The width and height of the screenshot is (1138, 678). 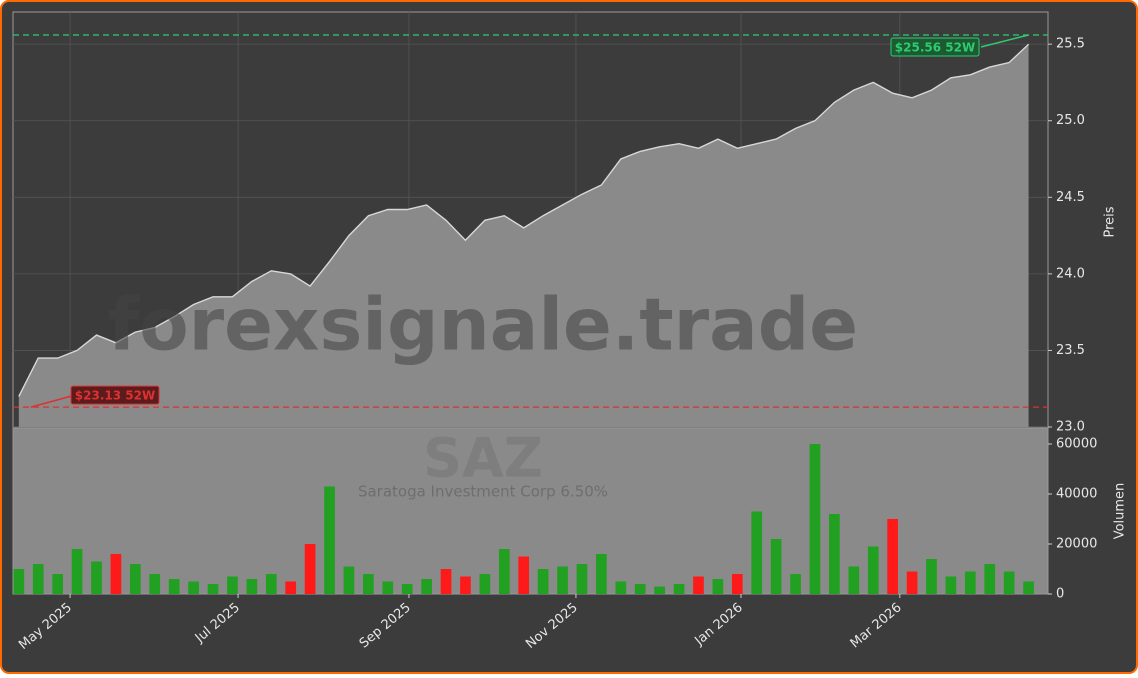 I want to click on y2-tick-label: 0, so click(x=1060, y=594).